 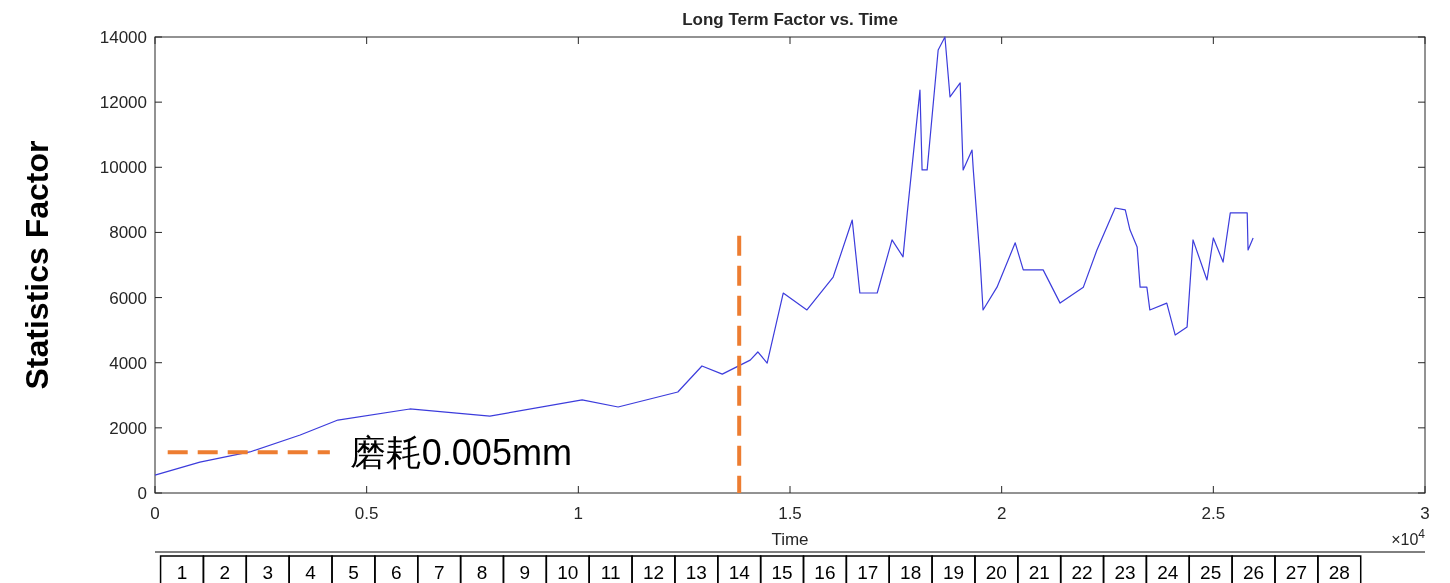 What do you see at coordinates (911, 572) in the screenshot?
I see `x2-tick-label: 18` at bounding box center [911, 572].